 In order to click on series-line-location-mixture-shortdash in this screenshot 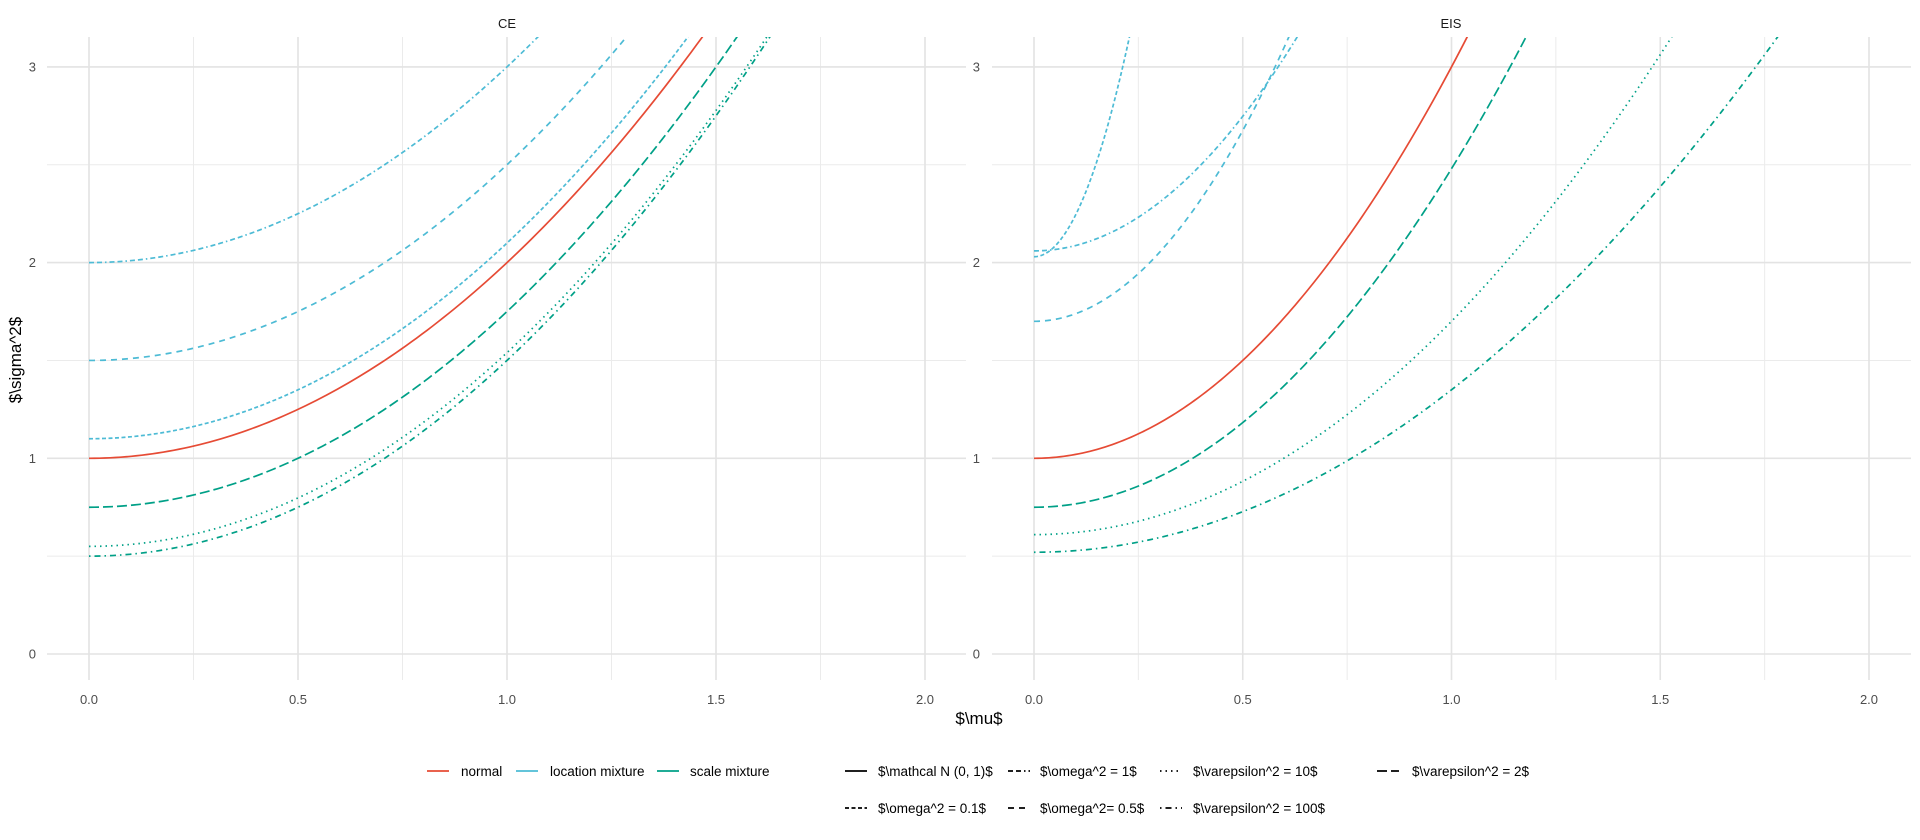, I will do `click(1082, 147)`.